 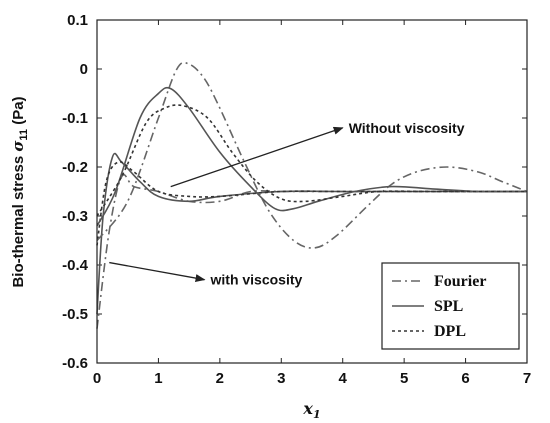 I want to click on x-tick-label: 0, so click(x=97, y=378).